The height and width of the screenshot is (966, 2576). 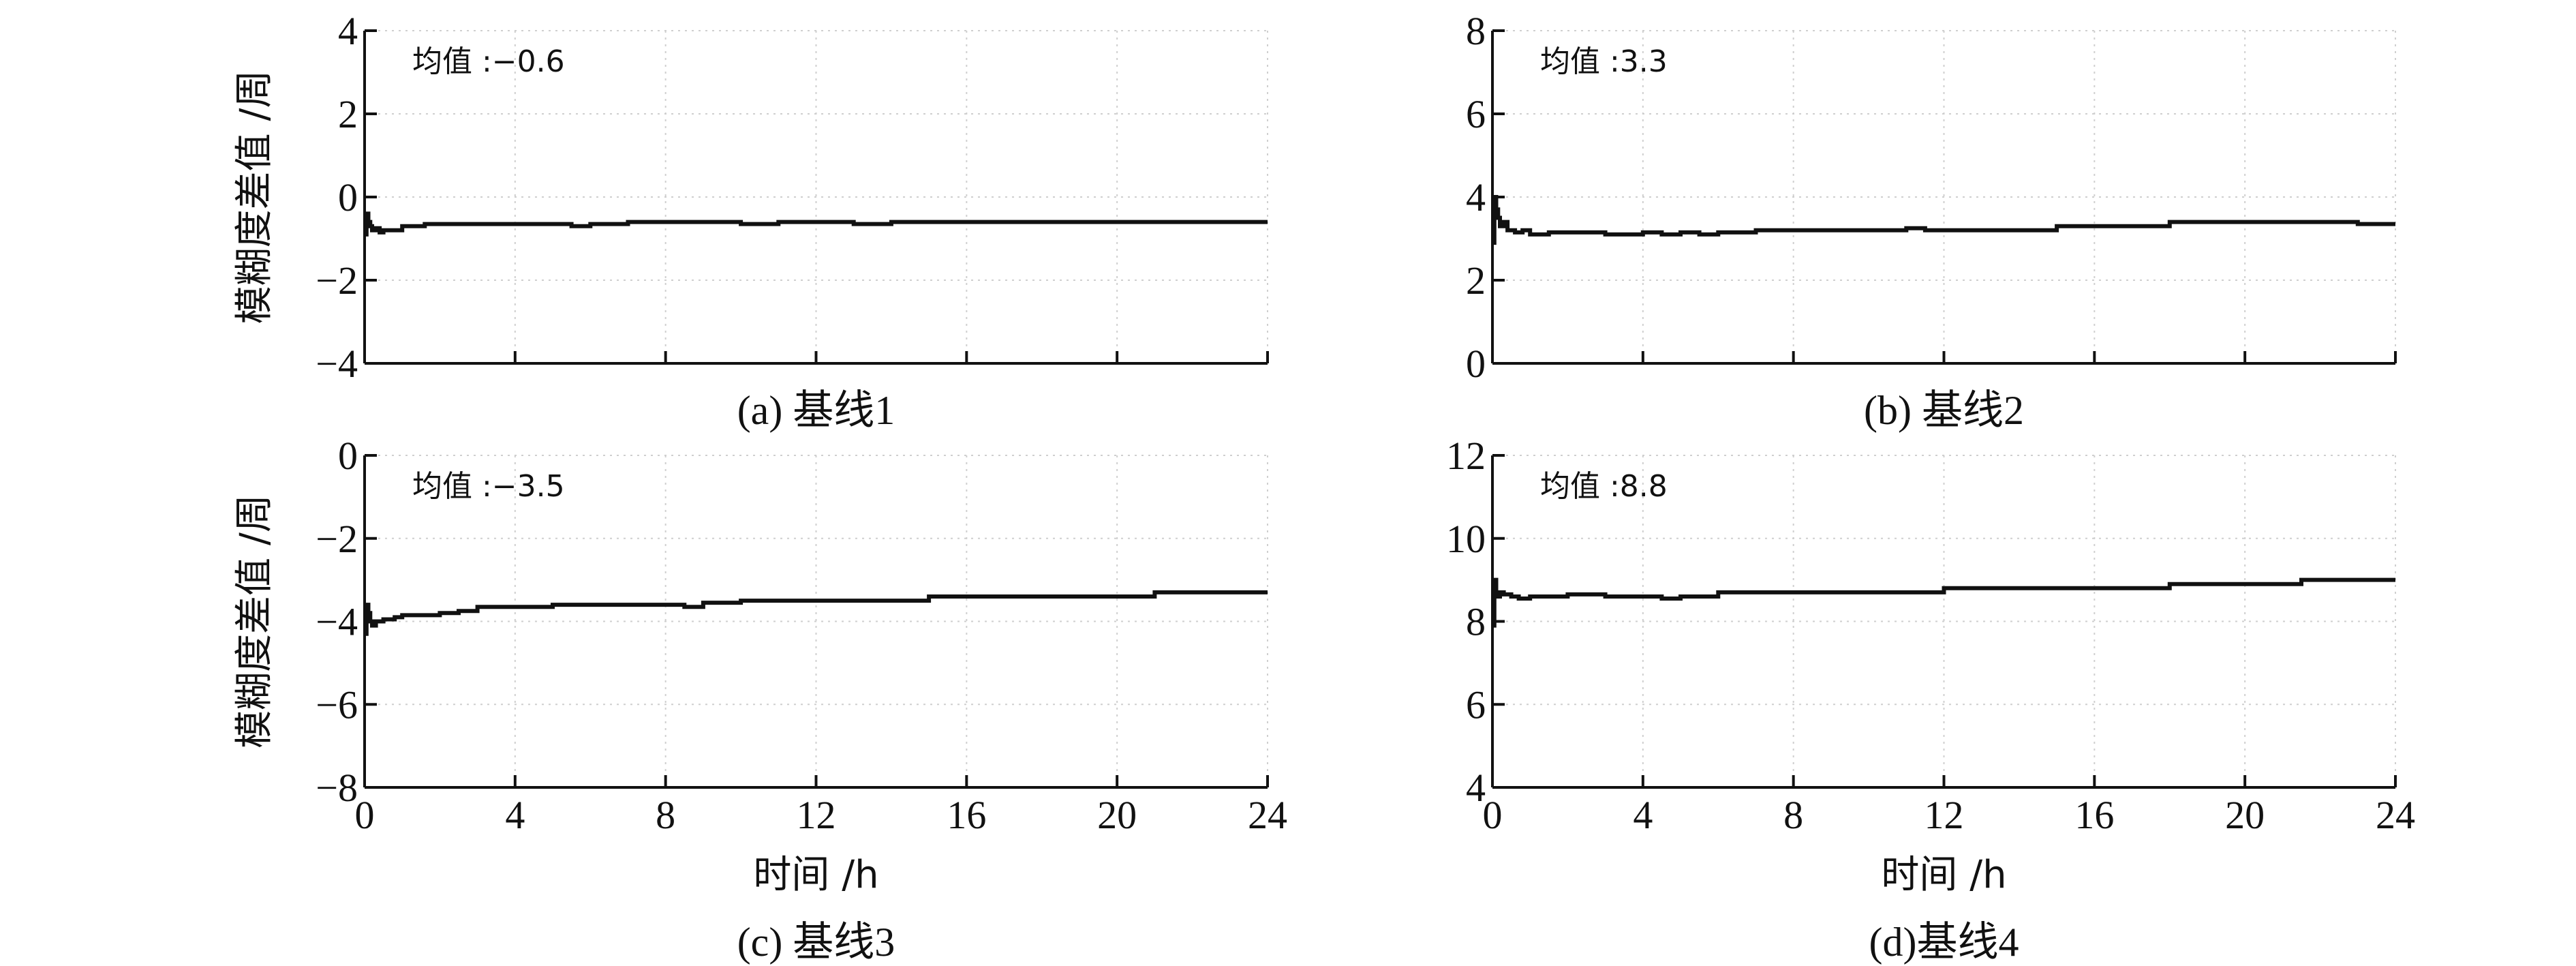 I want to click on panel-caption: (d)基线4, so click(x=1944, y=943).